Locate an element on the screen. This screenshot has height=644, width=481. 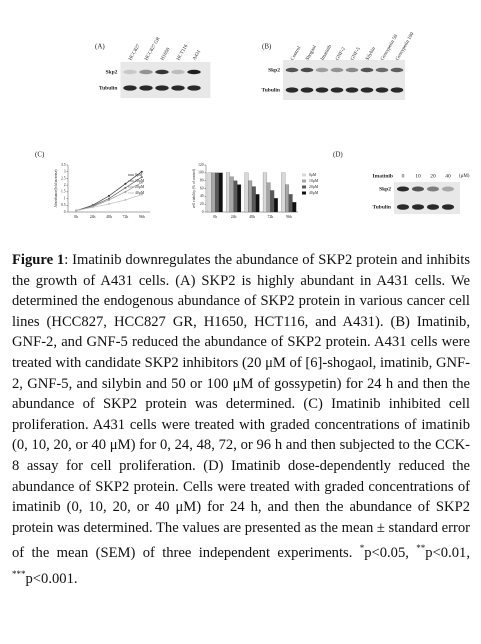
y-tick-label: 20 is located at coordinates (202, 204).